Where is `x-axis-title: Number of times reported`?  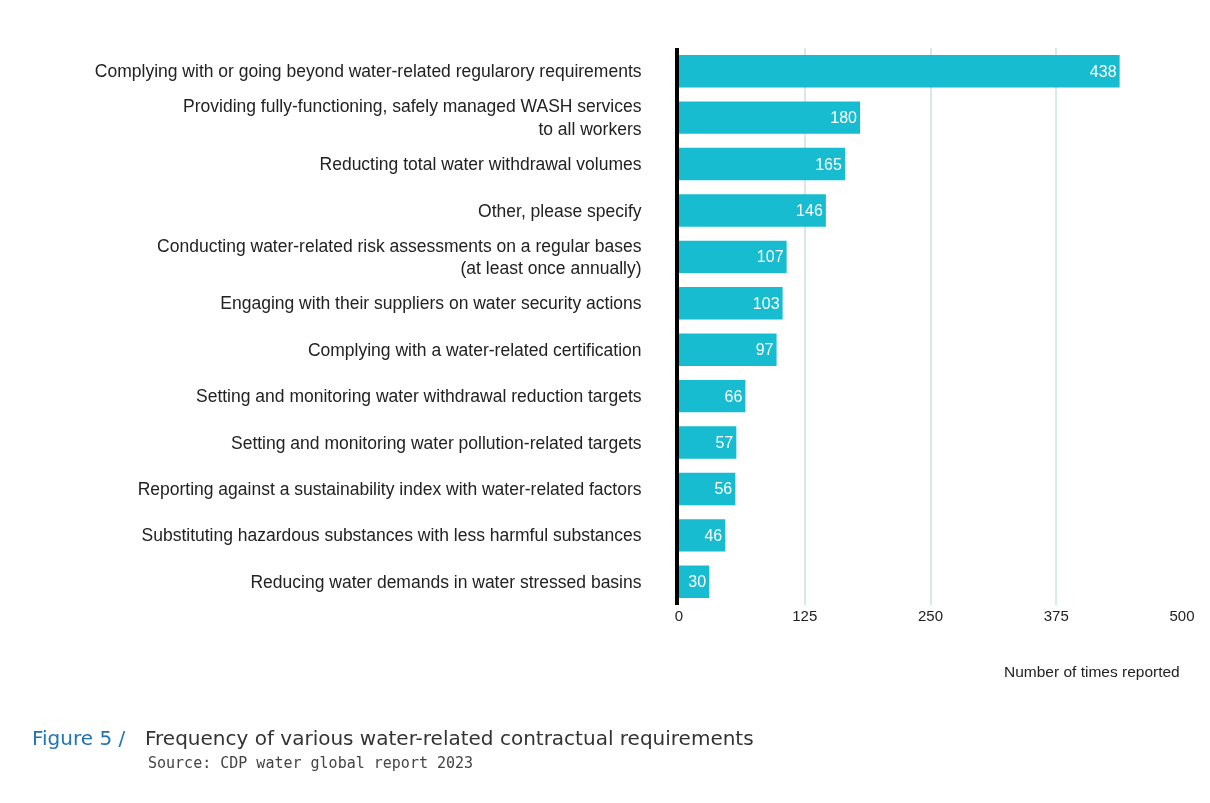 x-axis-title: Number of times reported is located at coordinates (1092, 671).